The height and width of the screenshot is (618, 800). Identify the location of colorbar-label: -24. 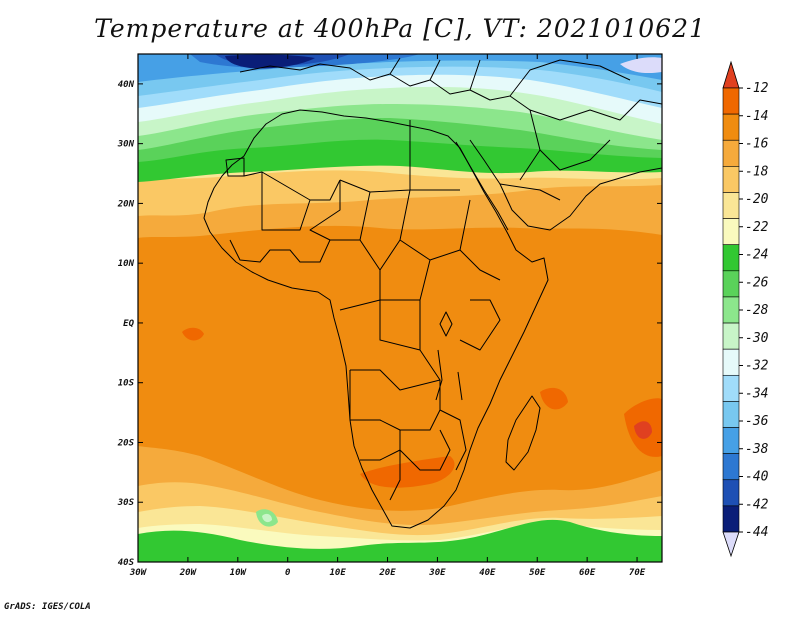
(756, 255).